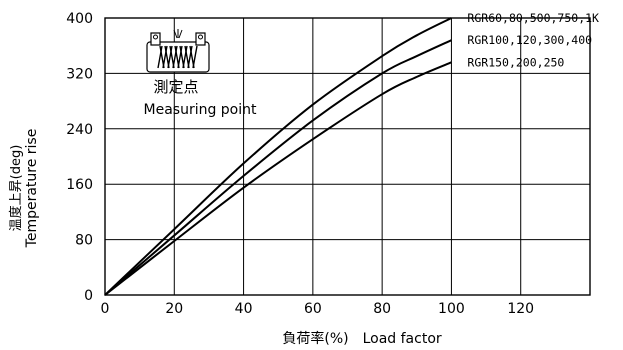  What do you see at coordinates (105, 309) in the screenshot?
I see `x-tick-label: 0` at bounding box center [105, 309].